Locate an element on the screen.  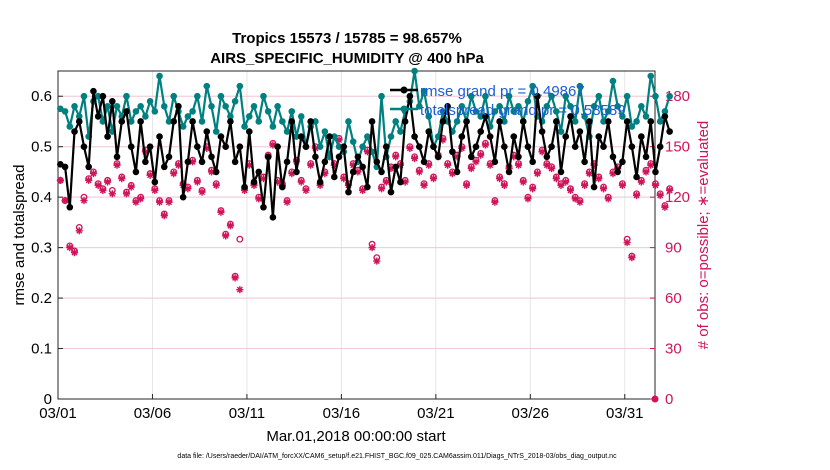
x-tick-label: 03/31 is located at coordinates (625, 413).